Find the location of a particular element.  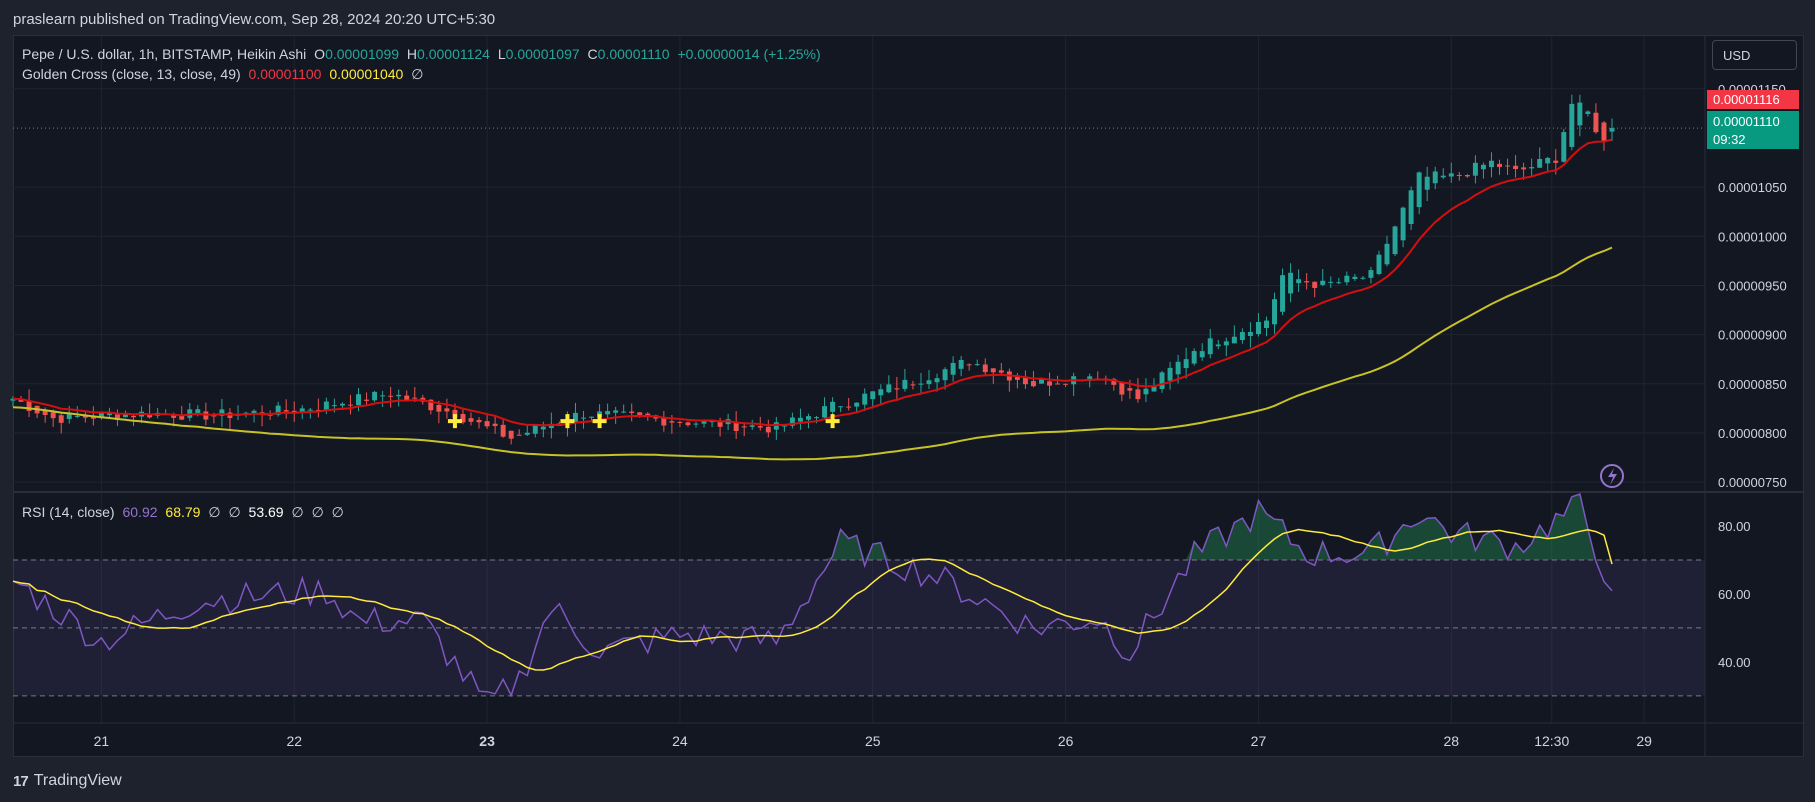

rsi-ma-value: 68.79 is located at coordinates (183, 512).